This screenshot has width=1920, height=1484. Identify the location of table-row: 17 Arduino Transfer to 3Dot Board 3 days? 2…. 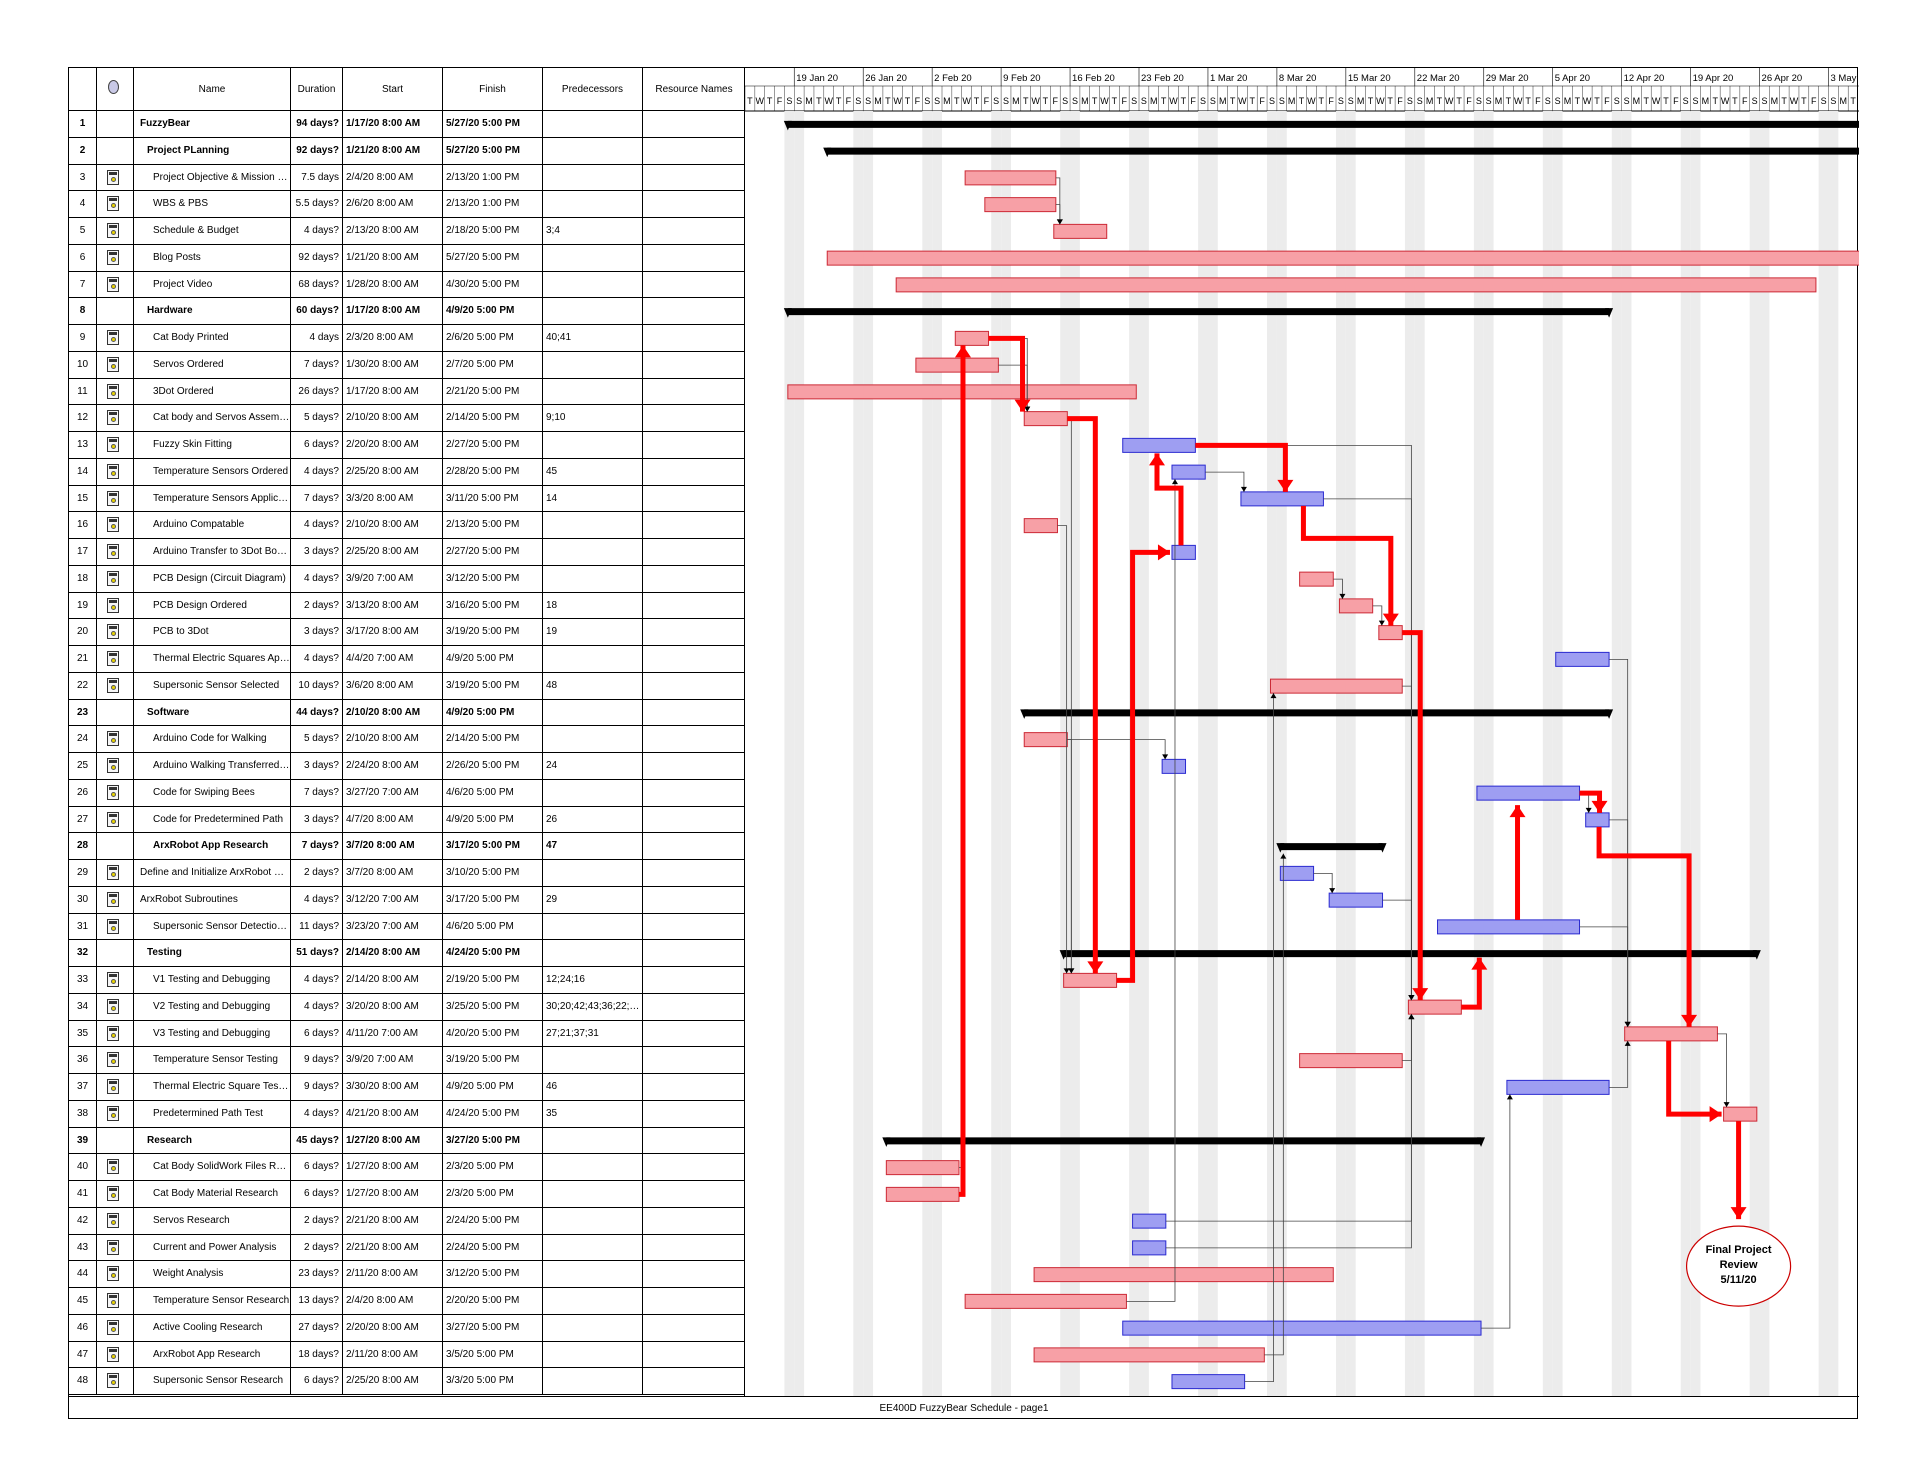
(407, 552).